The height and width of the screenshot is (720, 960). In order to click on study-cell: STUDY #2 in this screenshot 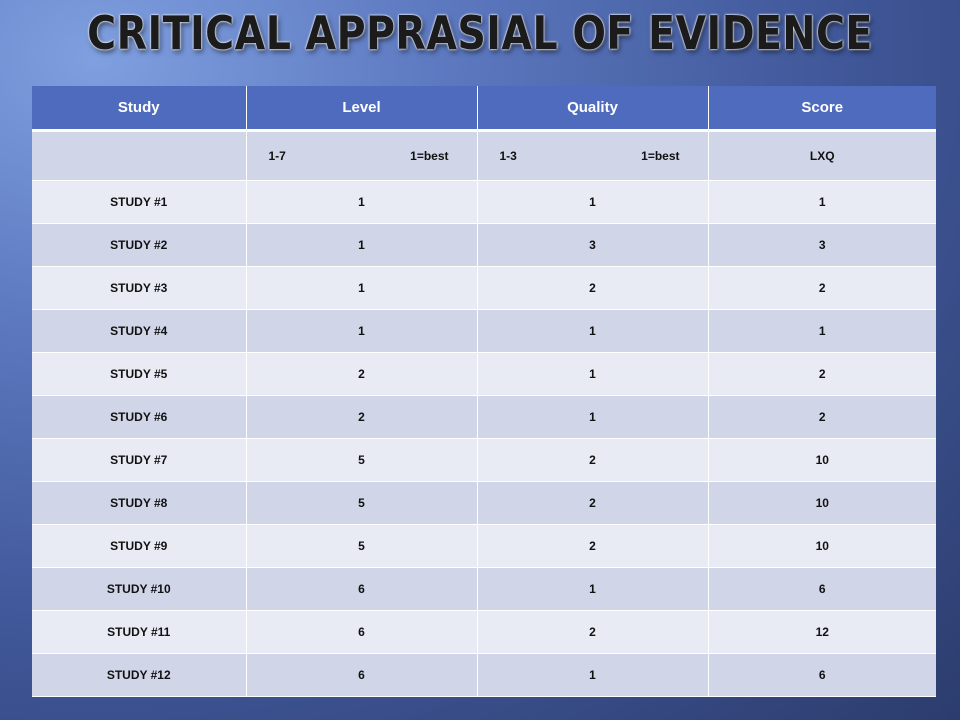, I will do `click(139, 245)`.